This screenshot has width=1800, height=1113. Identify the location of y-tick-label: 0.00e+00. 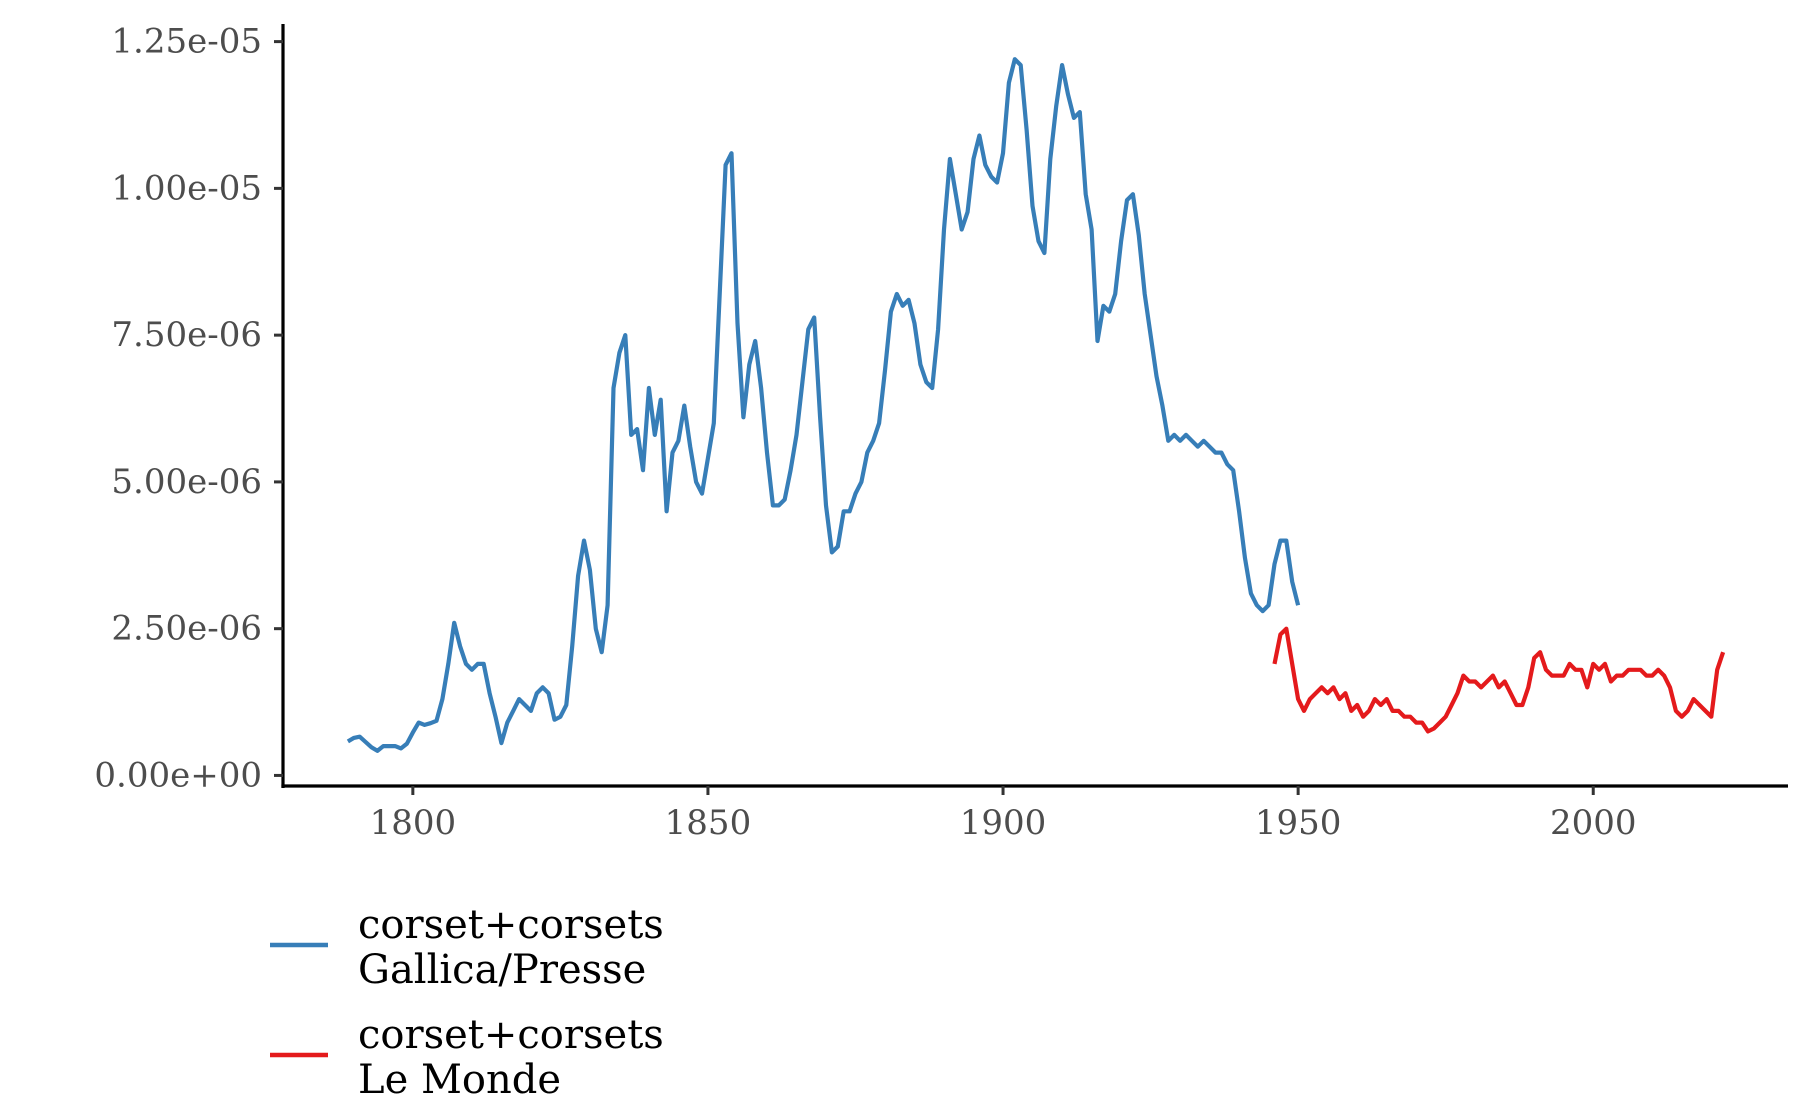
(178, 775).